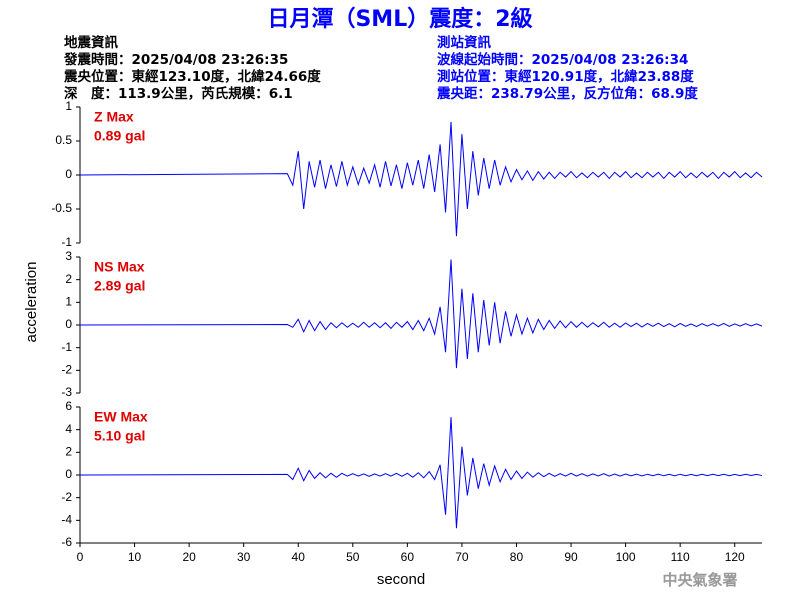 The image size is (800, 600). I want to click on event-info: 深 度：113.9公里，芮氏規模：6.1, so click(178, 93).